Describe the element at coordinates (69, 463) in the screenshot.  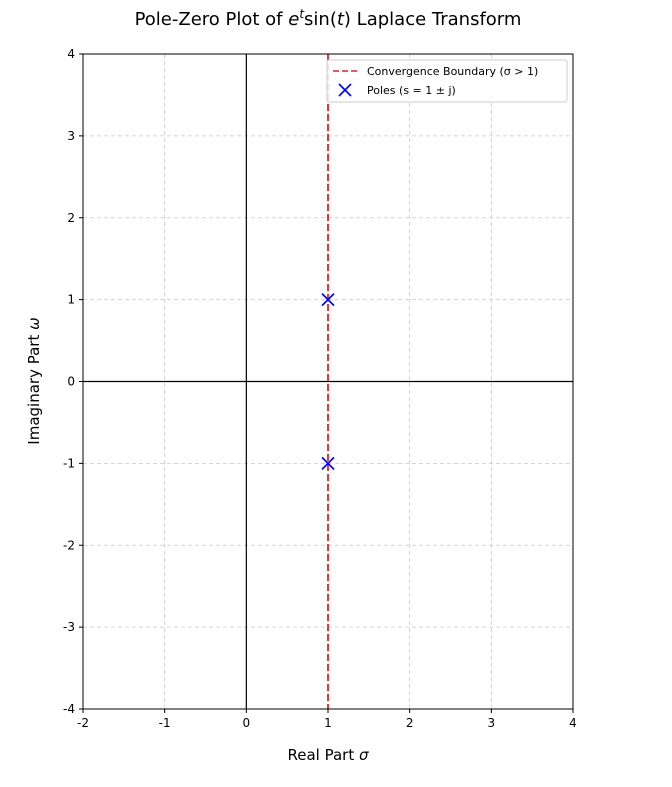
I see `y-tick-label: -1` at that location.